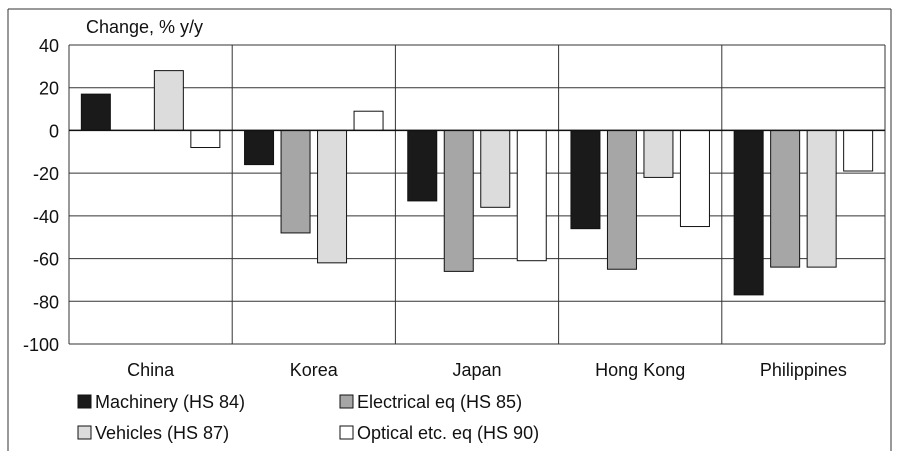 This screenshot has height=456, width=899. I want to click on y-tick-label: -100, so click(41, 345).